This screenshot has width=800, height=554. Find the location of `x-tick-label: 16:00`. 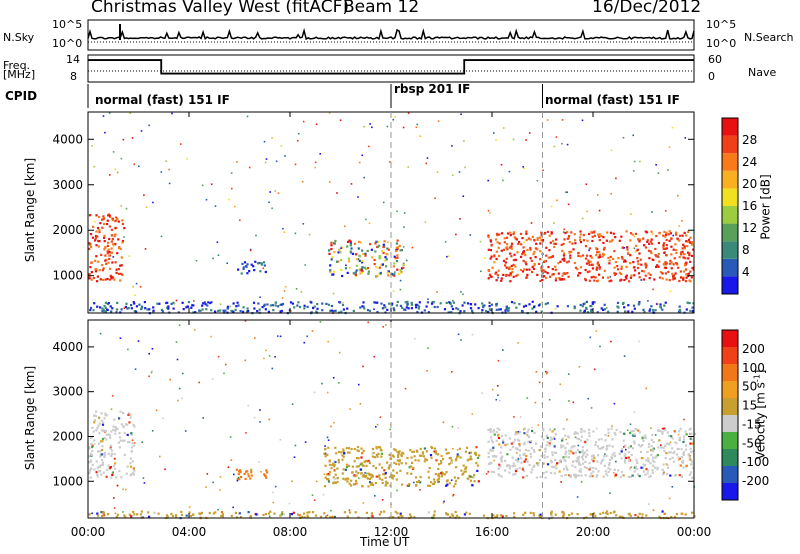

x-tick-label: 16:00 is located at coordinates (492, 532).